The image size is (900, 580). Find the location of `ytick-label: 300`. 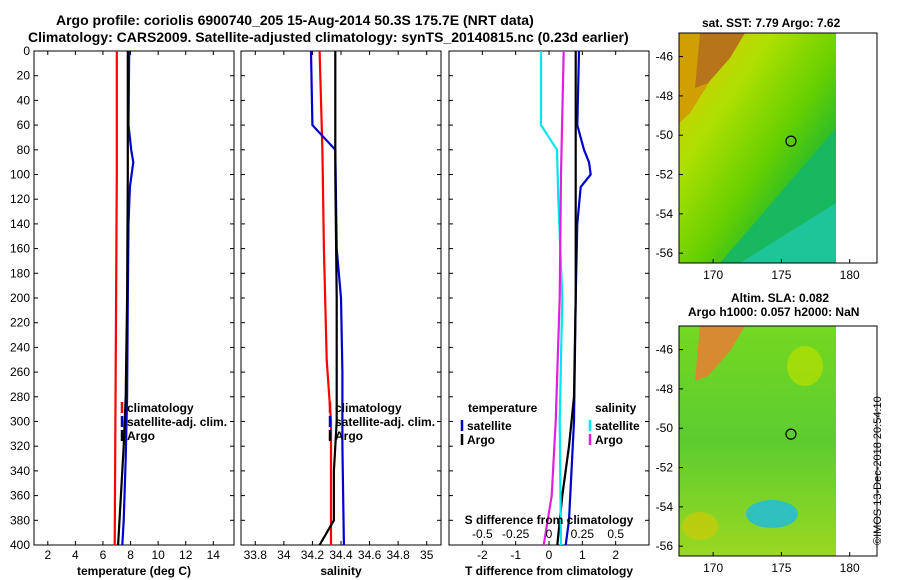

ytick-label: 300 is located at coordinates (20, 422).